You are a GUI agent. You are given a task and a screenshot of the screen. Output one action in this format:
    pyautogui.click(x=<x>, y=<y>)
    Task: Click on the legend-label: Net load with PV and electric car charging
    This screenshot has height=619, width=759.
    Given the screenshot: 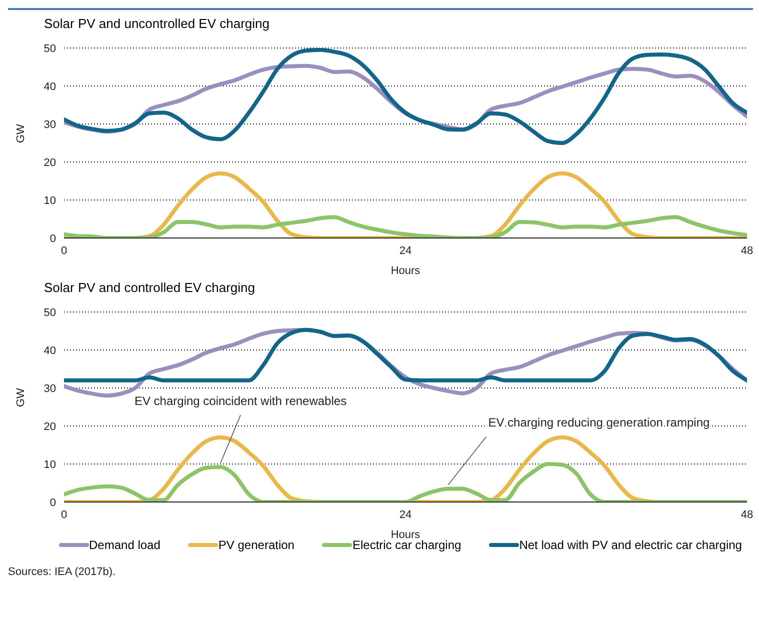 What is the action you would take?
    pyautogui.click(x=630, y=545)
    